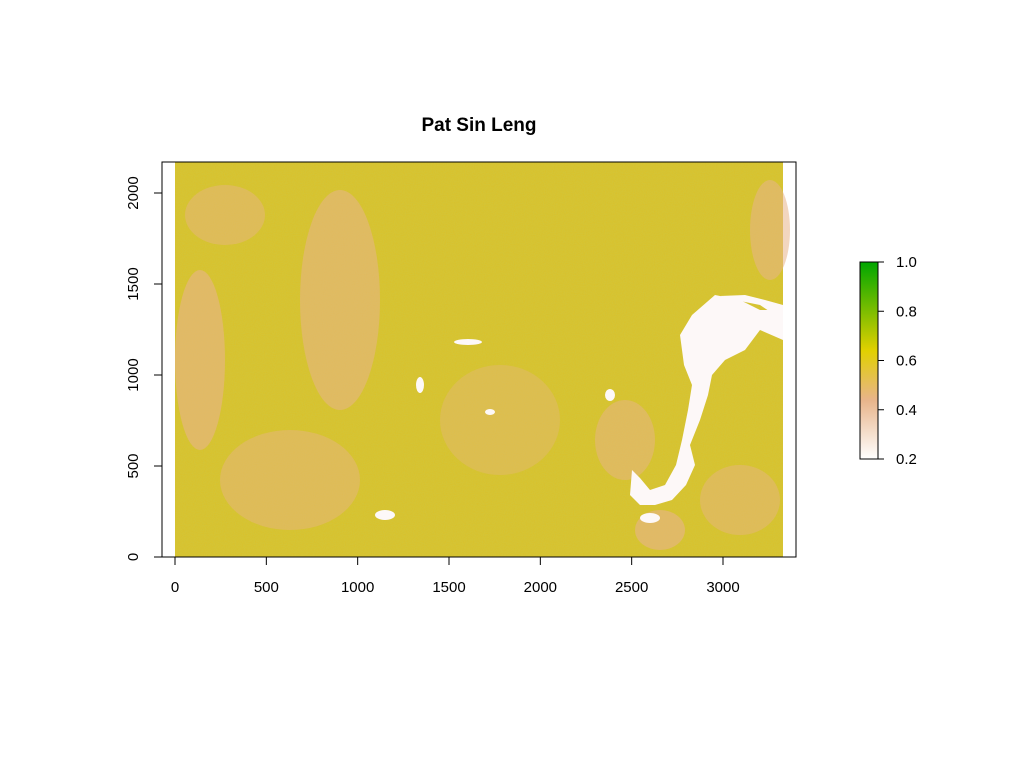 The height and width of the screenshot is (760, 1029). I want to click on patch-south, so click(290, 480).